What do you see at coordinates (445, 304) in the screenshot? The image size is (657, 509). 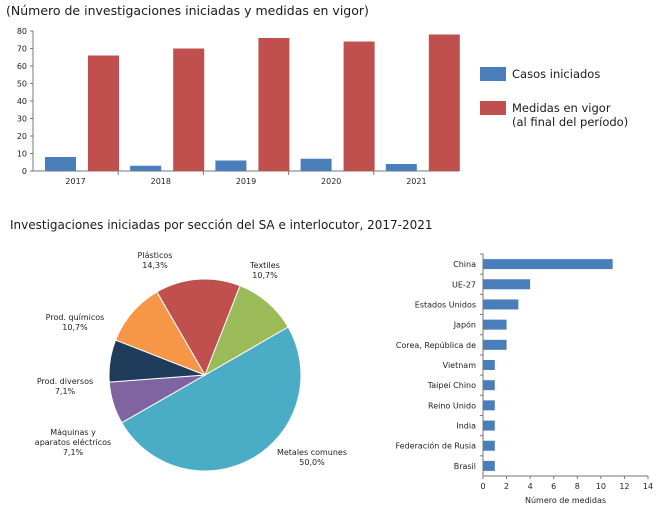 I see `y-category-label: Estados Unidos` at bounding box center [445, 304].